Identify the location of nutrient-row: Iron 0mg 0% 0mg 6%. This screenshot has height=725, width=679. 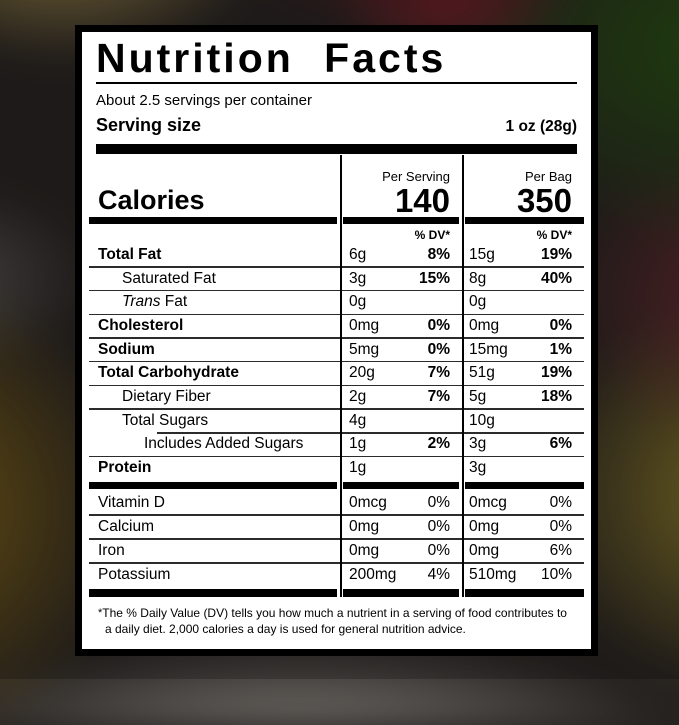
(336, 550).